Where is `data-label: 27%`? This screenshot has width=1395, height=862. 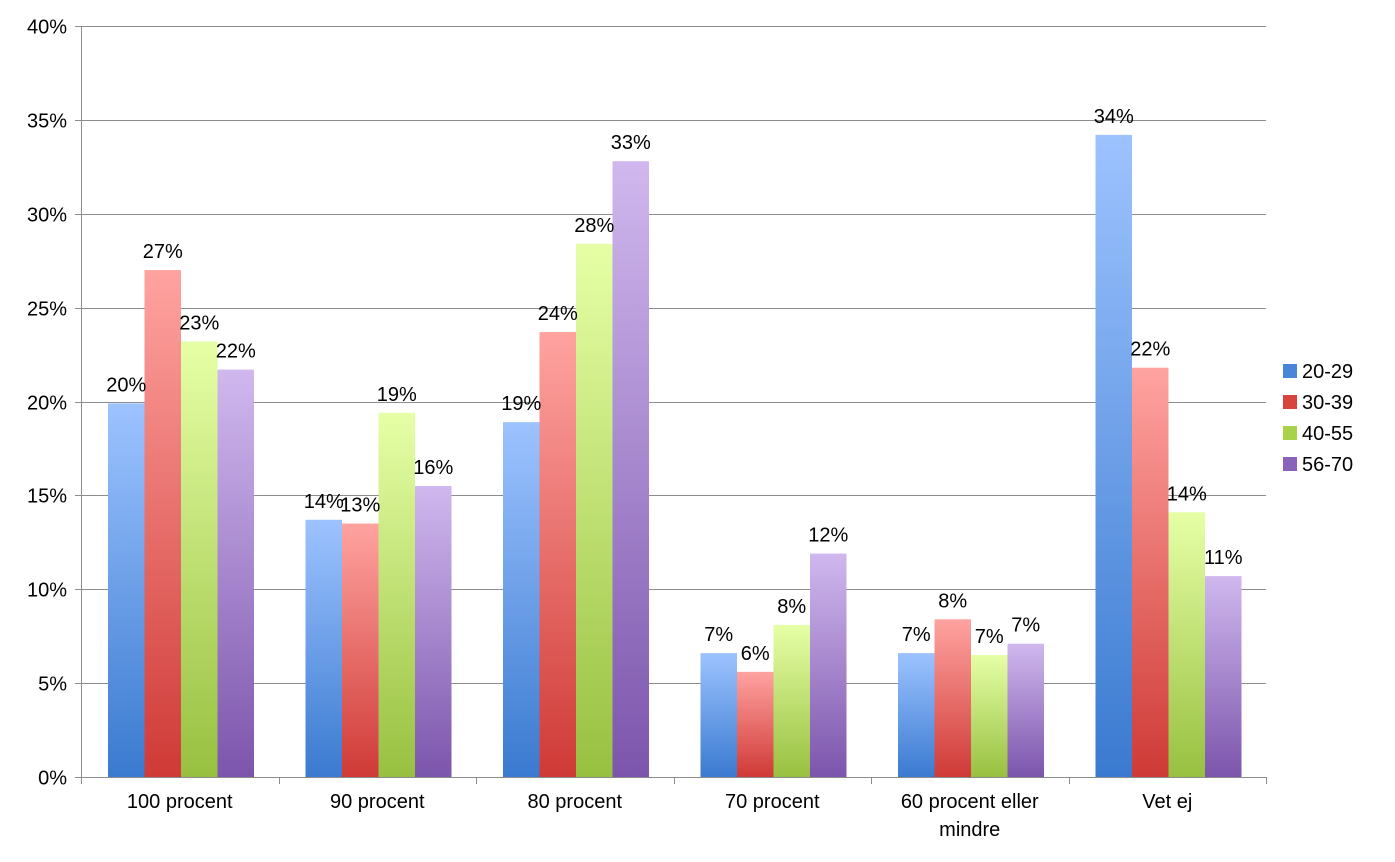 data-label: 27% is located at coordinates (163, 252).